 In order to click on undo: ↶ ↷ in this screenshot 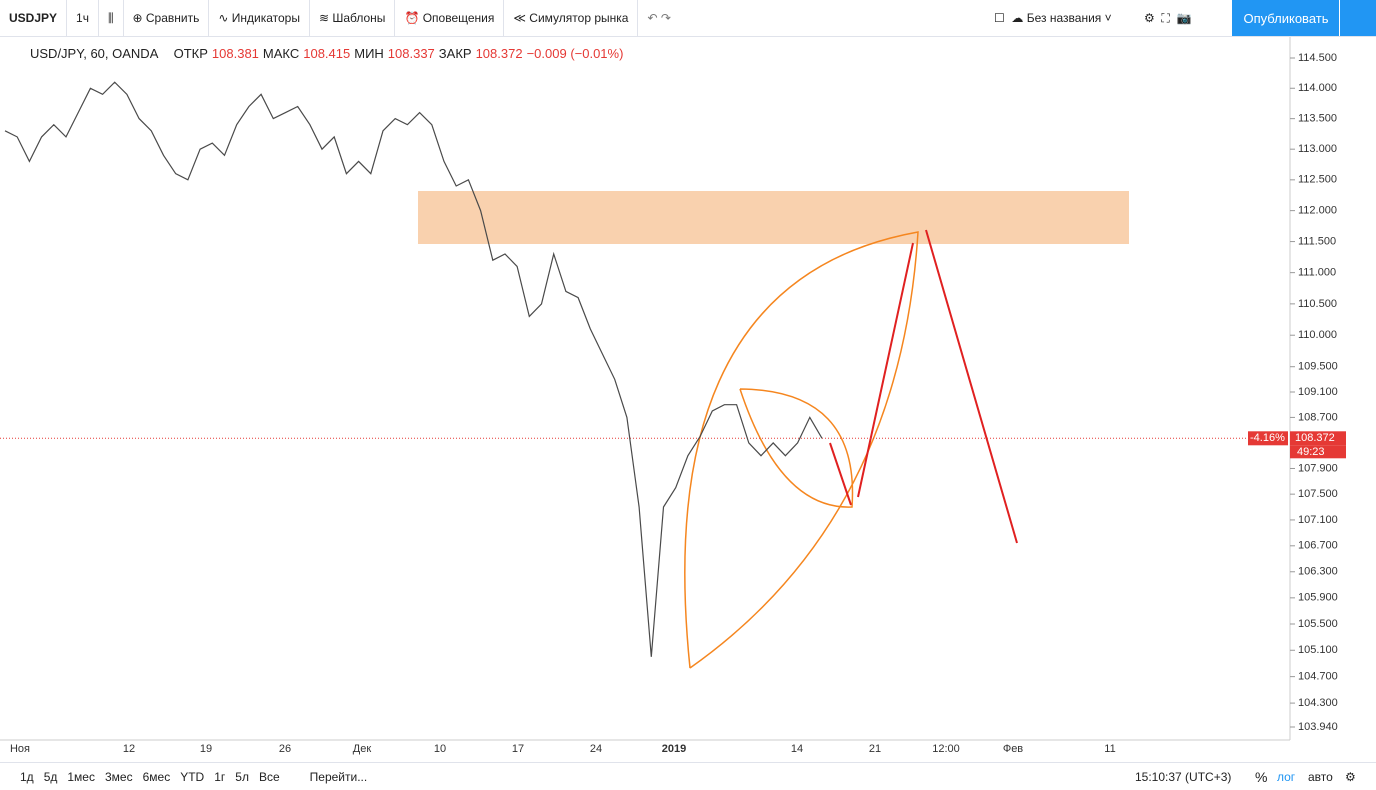, I will do `click(659, 18)`.